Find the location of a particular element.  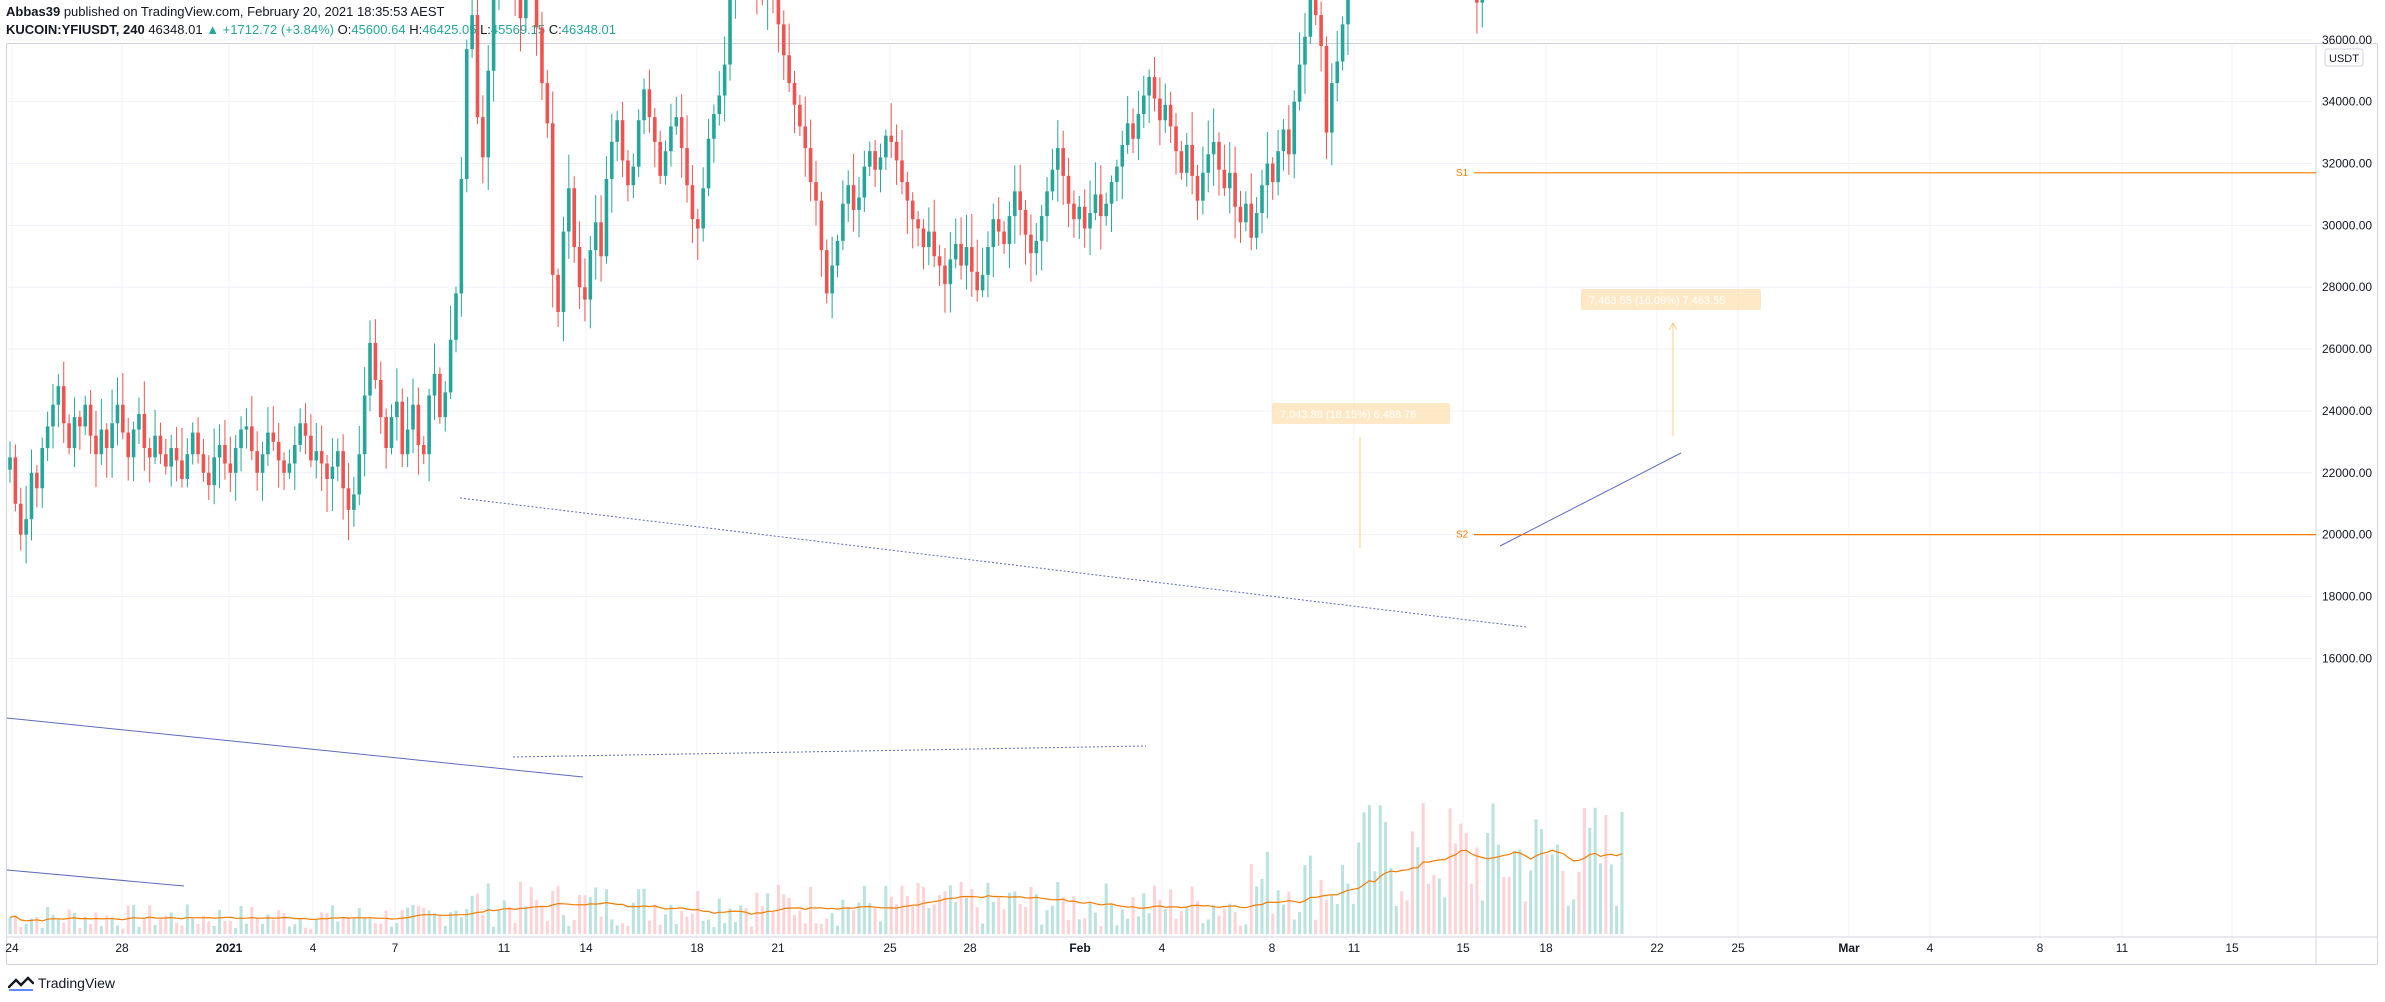

x-axis-tick: 25 is located at coordinates (890, 948).